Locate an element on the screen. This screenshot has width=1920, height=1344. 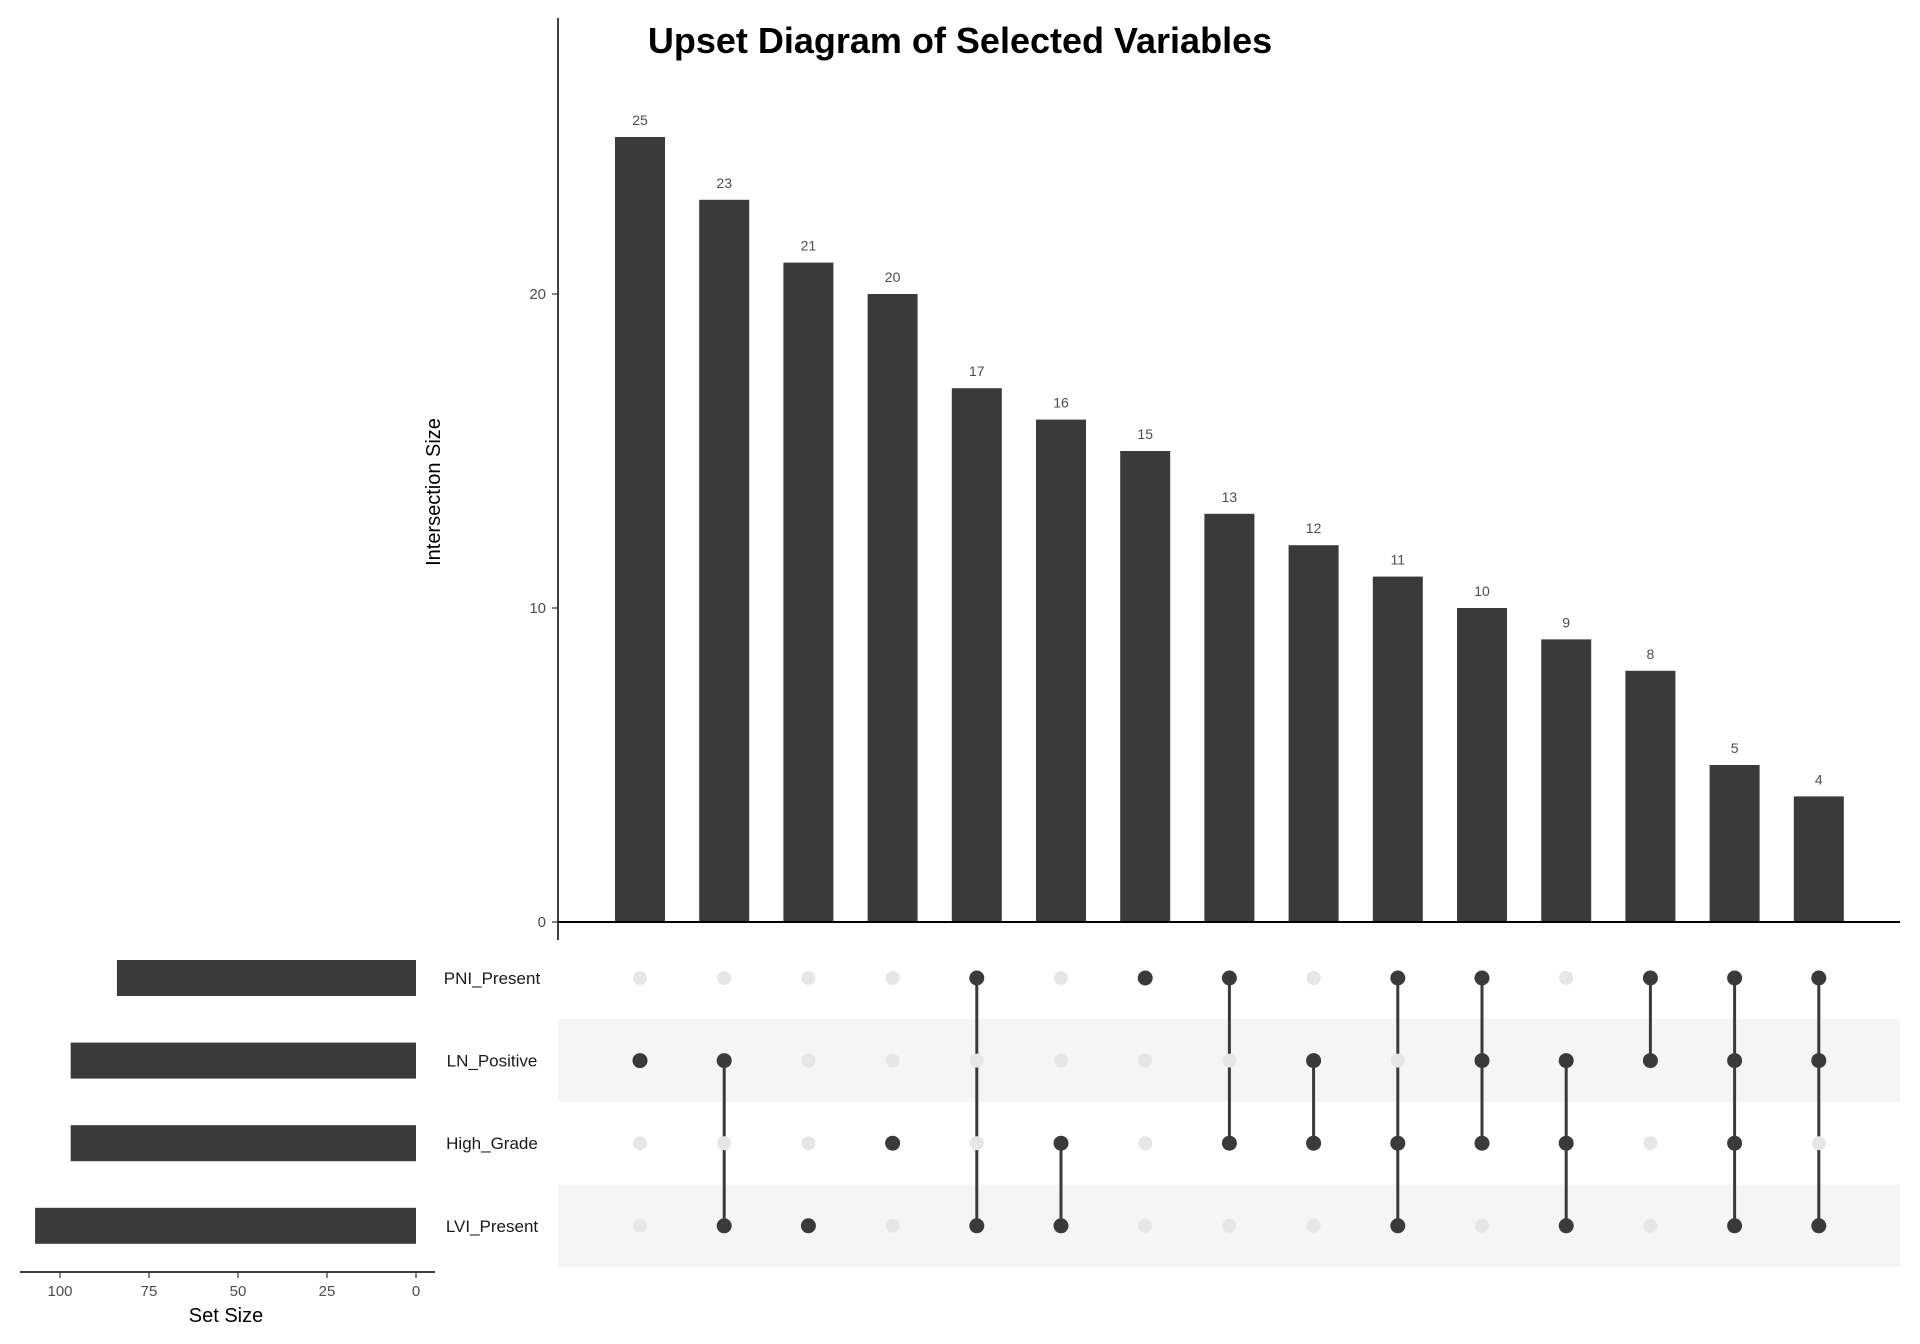
bar-value-label: 16 is located at coordinates (1061, 403).